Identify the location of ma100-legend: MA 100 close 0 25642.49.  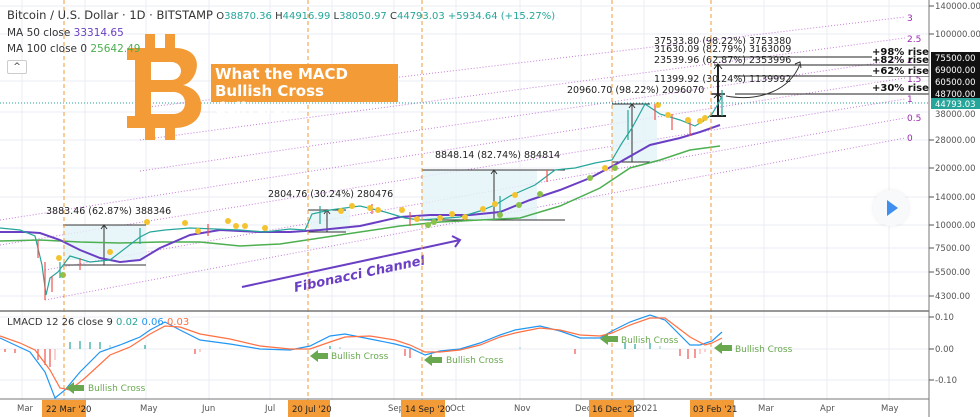
(281, 49).